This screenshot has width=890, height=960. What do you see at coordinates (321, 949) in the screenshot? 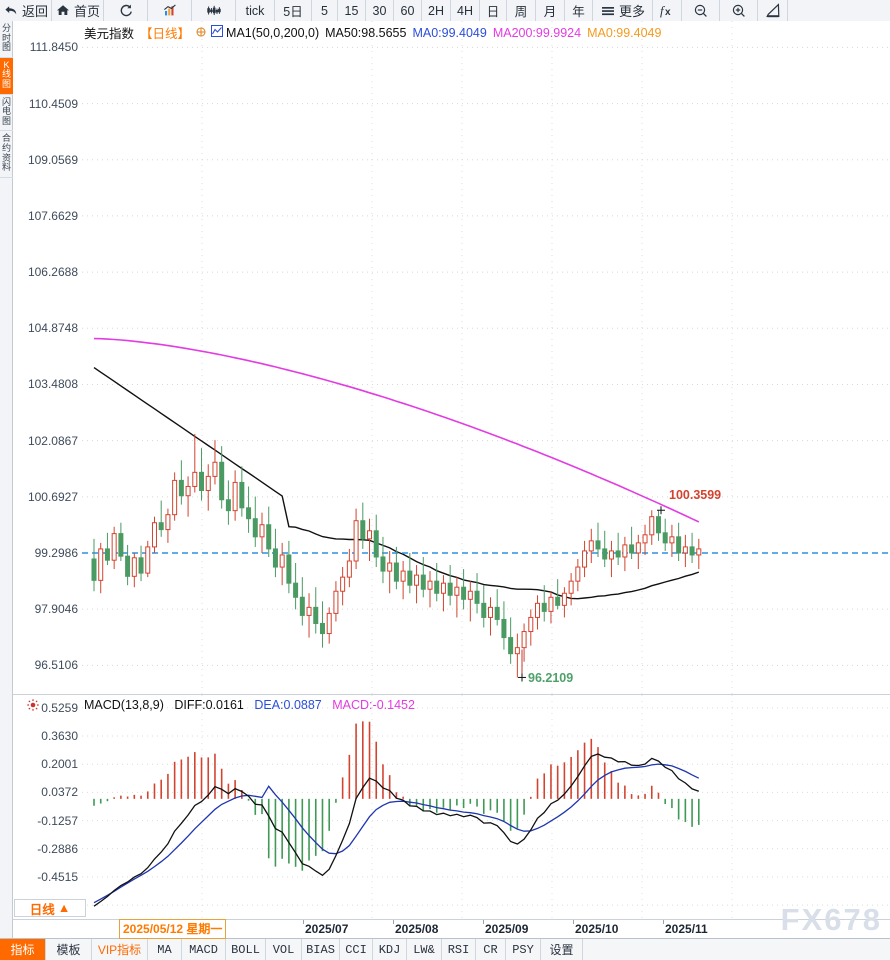
I see `tab-bias: BIAS` at bounding box center [321, 949].